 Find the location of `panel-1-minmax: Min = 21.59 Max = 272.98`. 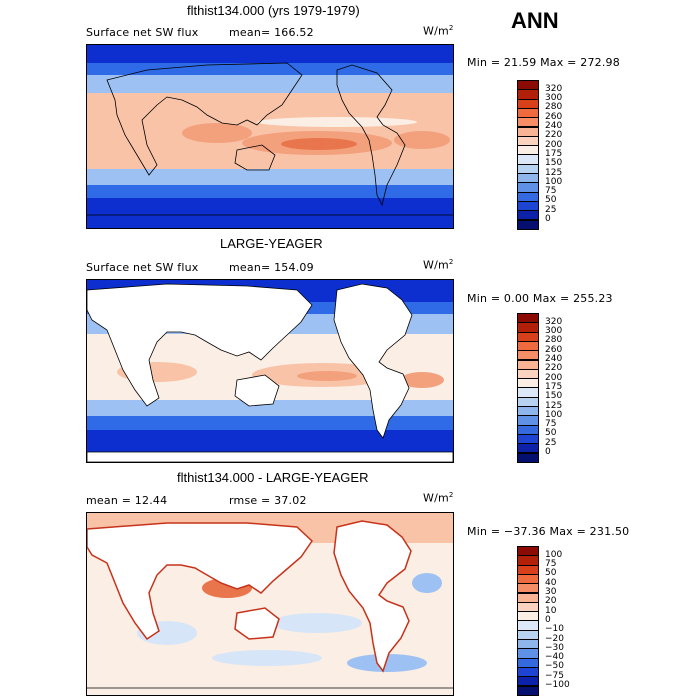

panel-1-minmax: Min = 21.59 Max = 272.98 is located at coordinates (543, 62).